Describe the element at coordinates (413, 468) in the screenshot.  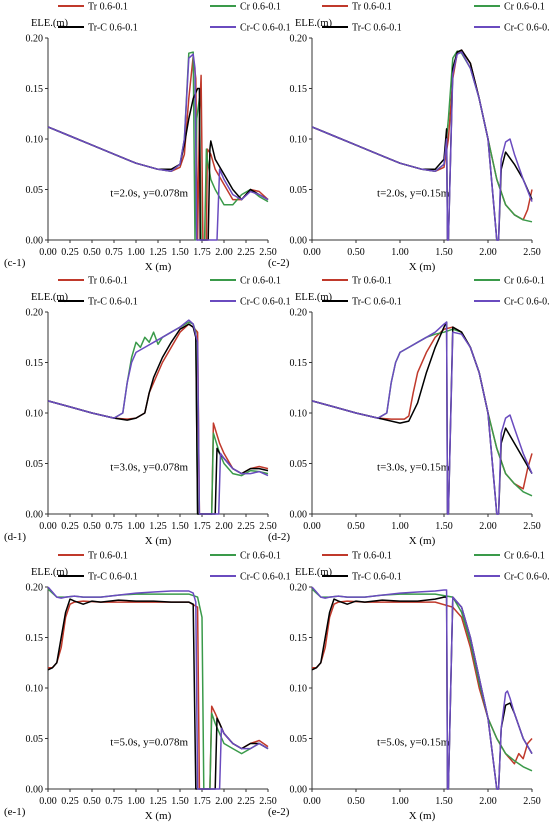
I see `condition-annotation: t=3.0s, y=0.15m` at that location.